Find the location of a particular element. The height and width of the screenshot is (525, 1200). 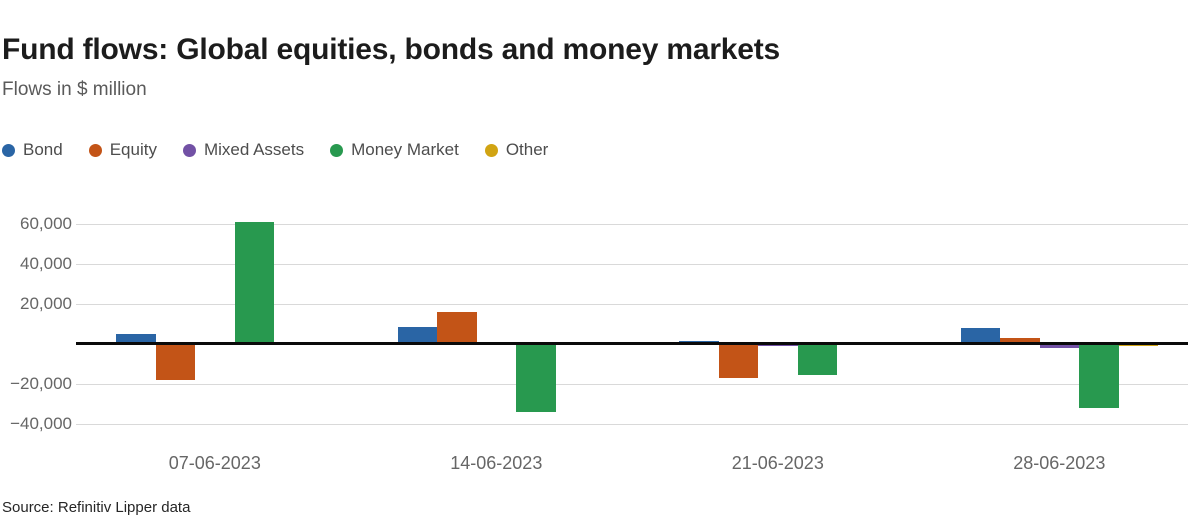

bar-money-market-07-06-2023 is located at coordinates (254, 282).